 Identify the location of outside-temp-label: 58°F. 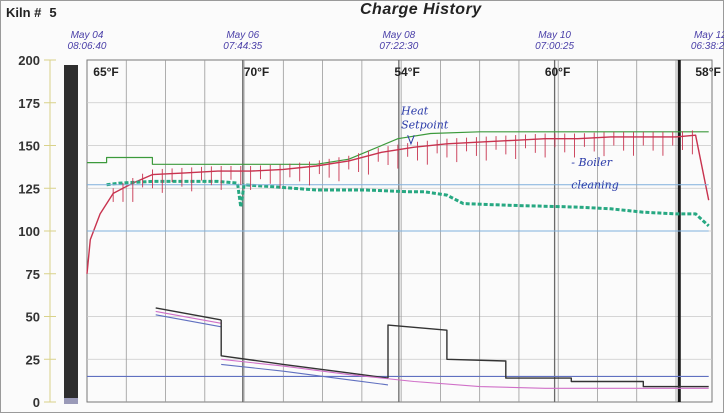
(707, 72).